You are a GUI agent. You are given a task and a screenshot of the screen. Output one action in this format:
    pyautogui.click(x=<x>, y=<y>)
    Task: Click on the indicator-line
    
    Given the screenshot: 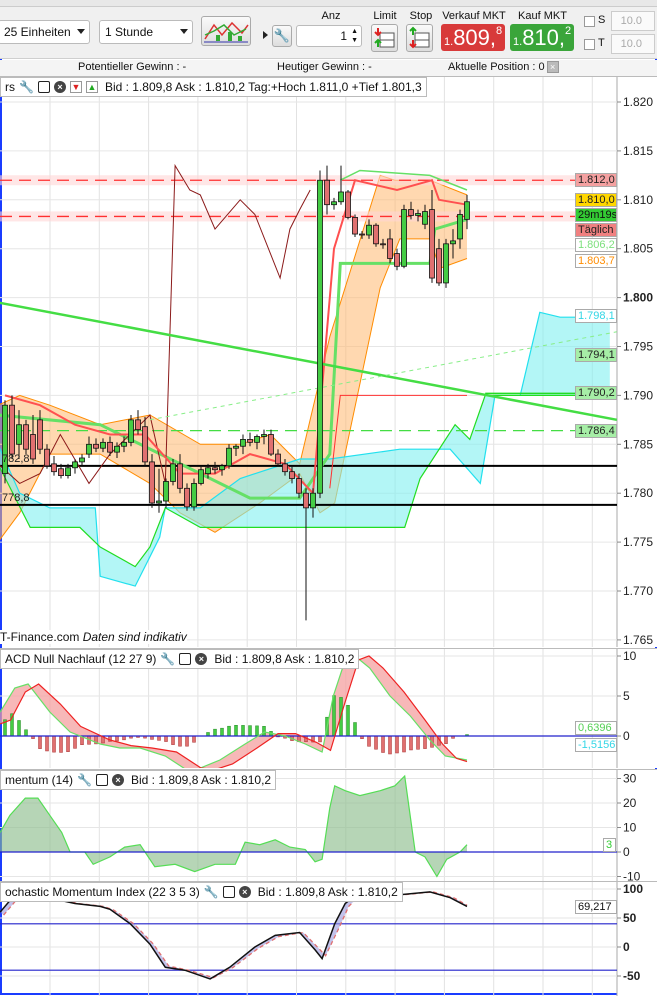 What is the action you would take?
    pyautogui.click(x=398, y=441)
    